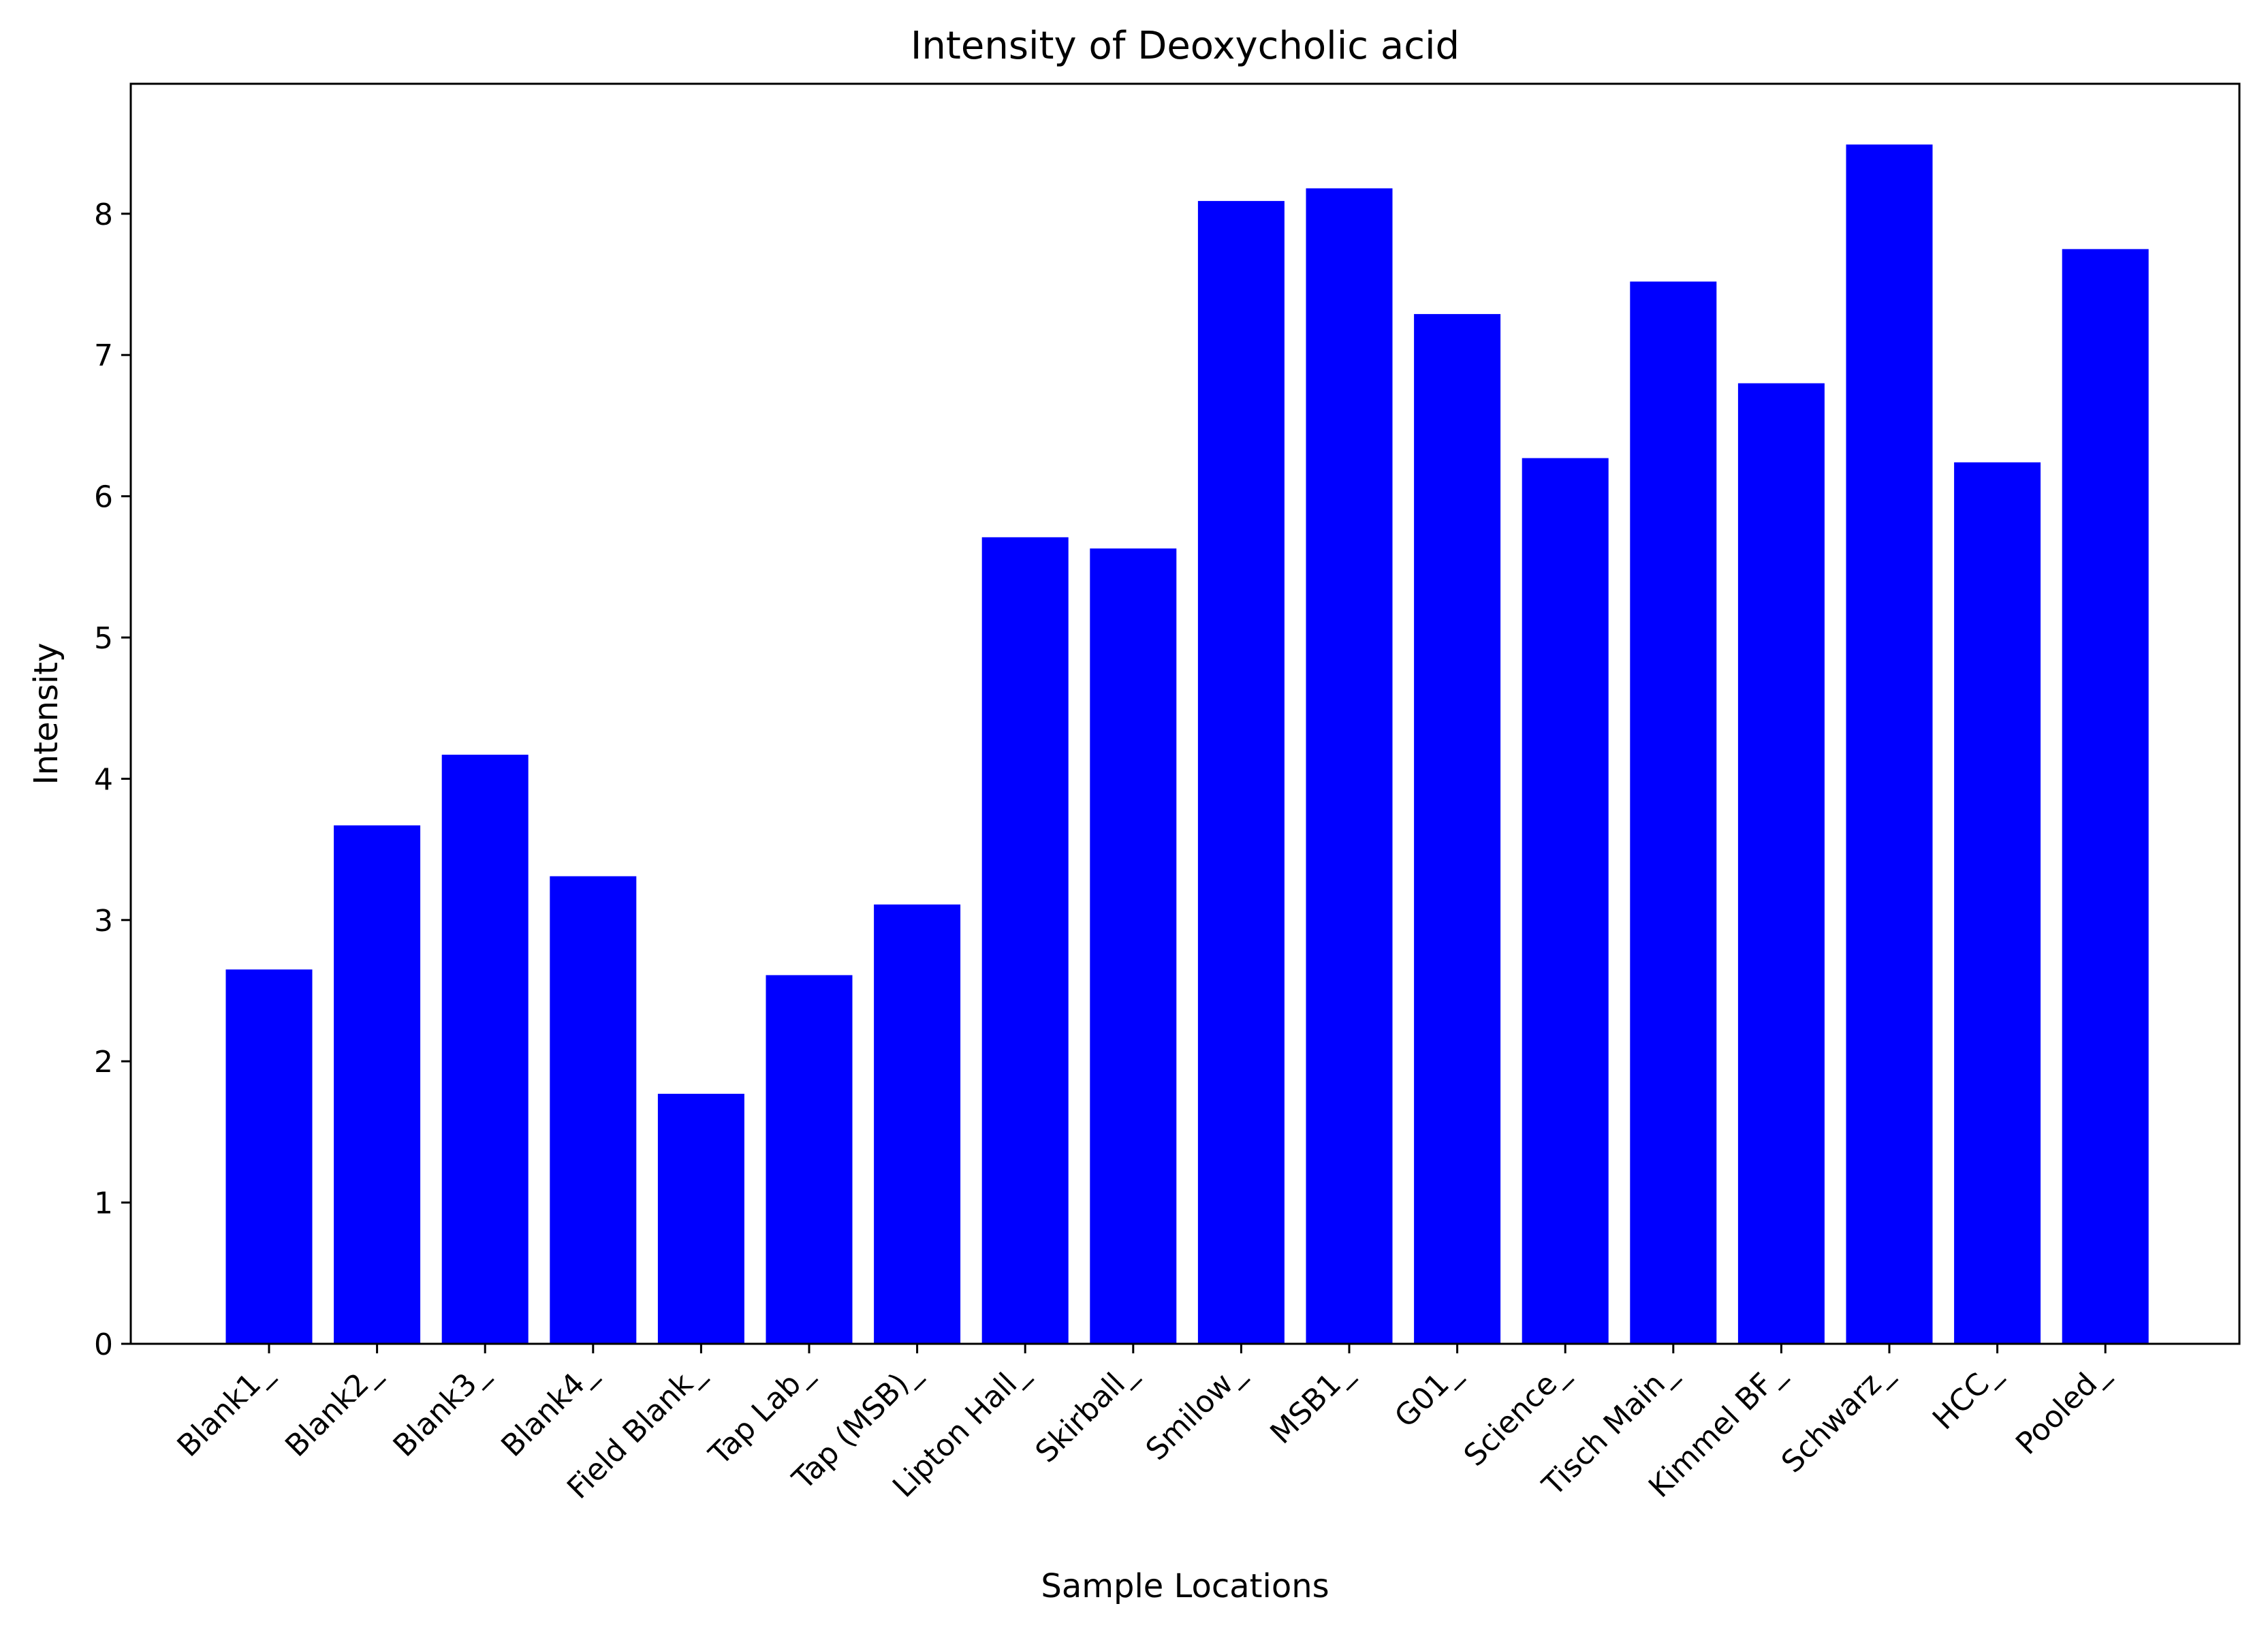  I want to click on x-tick-label-10: MSB1_, so click(1311, 1403).